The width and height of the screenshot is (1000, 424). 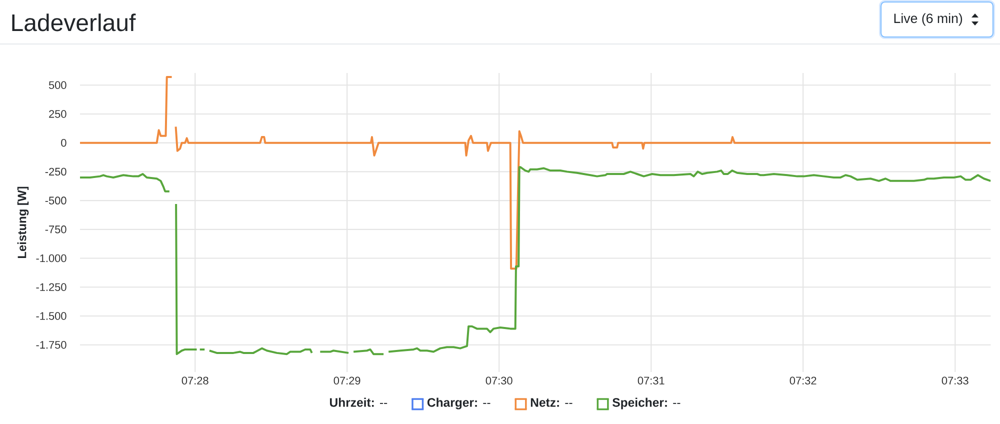 I want to click on y-tick-label: -750, so click(x=55, y=230).